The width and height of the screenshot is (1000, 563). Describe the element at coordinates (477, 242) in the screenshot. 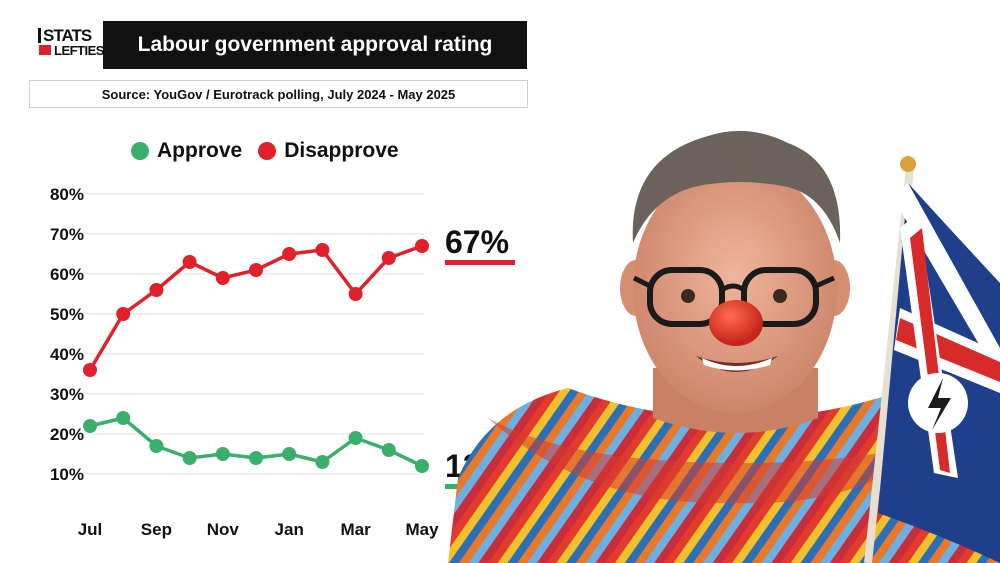

I see `end-label-disapprove: 67%` at that location.